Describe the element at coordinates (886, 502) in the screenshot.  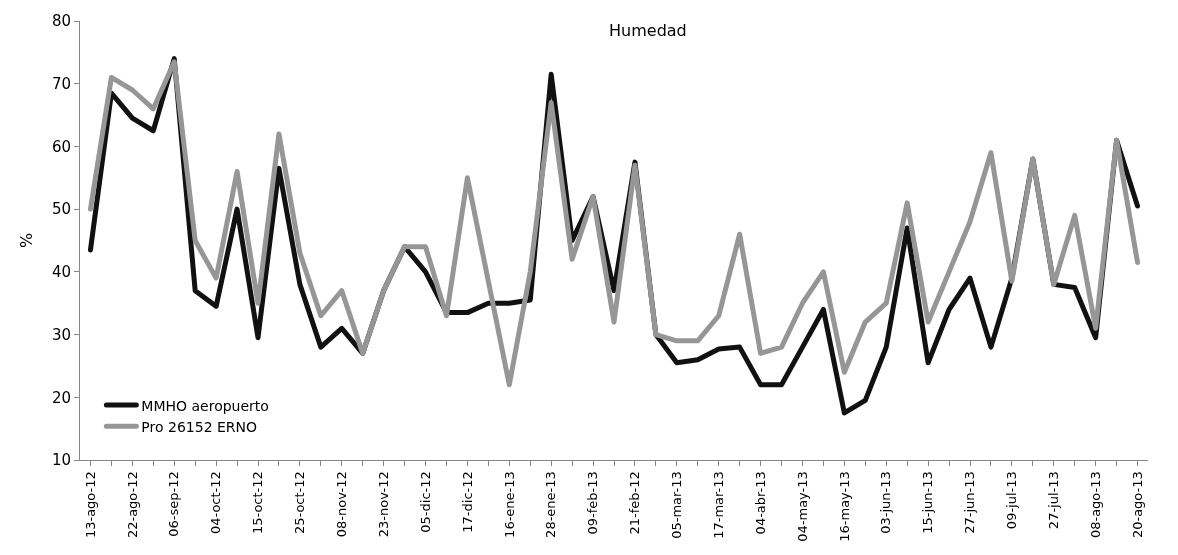
I see `x-tick-label: 03-jun-13` at that location.